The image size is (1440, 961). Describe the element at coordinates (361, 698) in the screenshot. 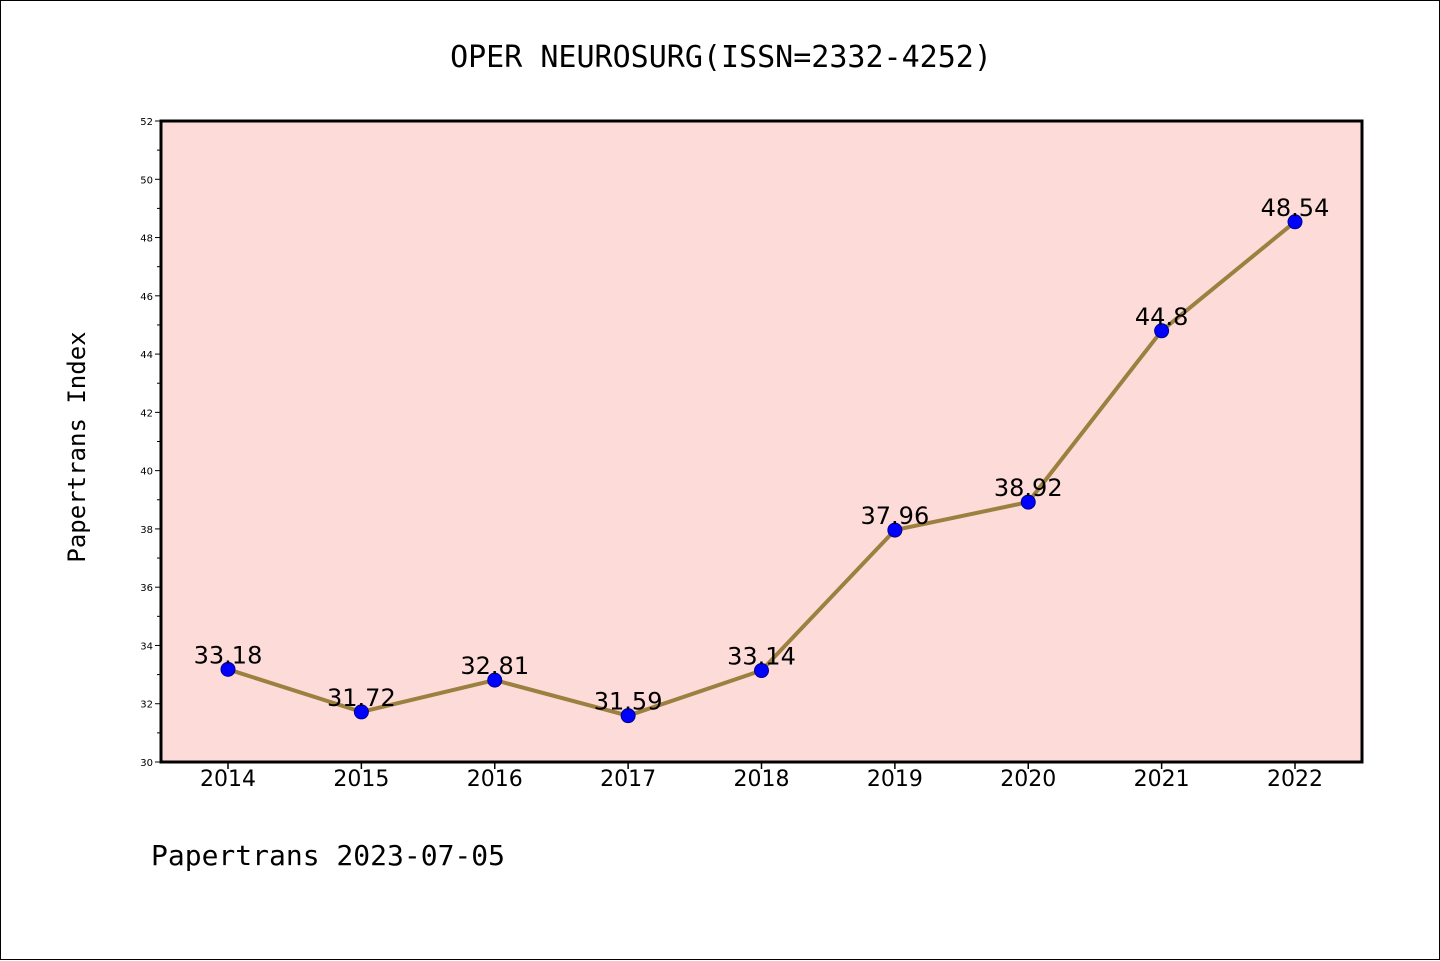

I see `data-label: 31.72` at that location.